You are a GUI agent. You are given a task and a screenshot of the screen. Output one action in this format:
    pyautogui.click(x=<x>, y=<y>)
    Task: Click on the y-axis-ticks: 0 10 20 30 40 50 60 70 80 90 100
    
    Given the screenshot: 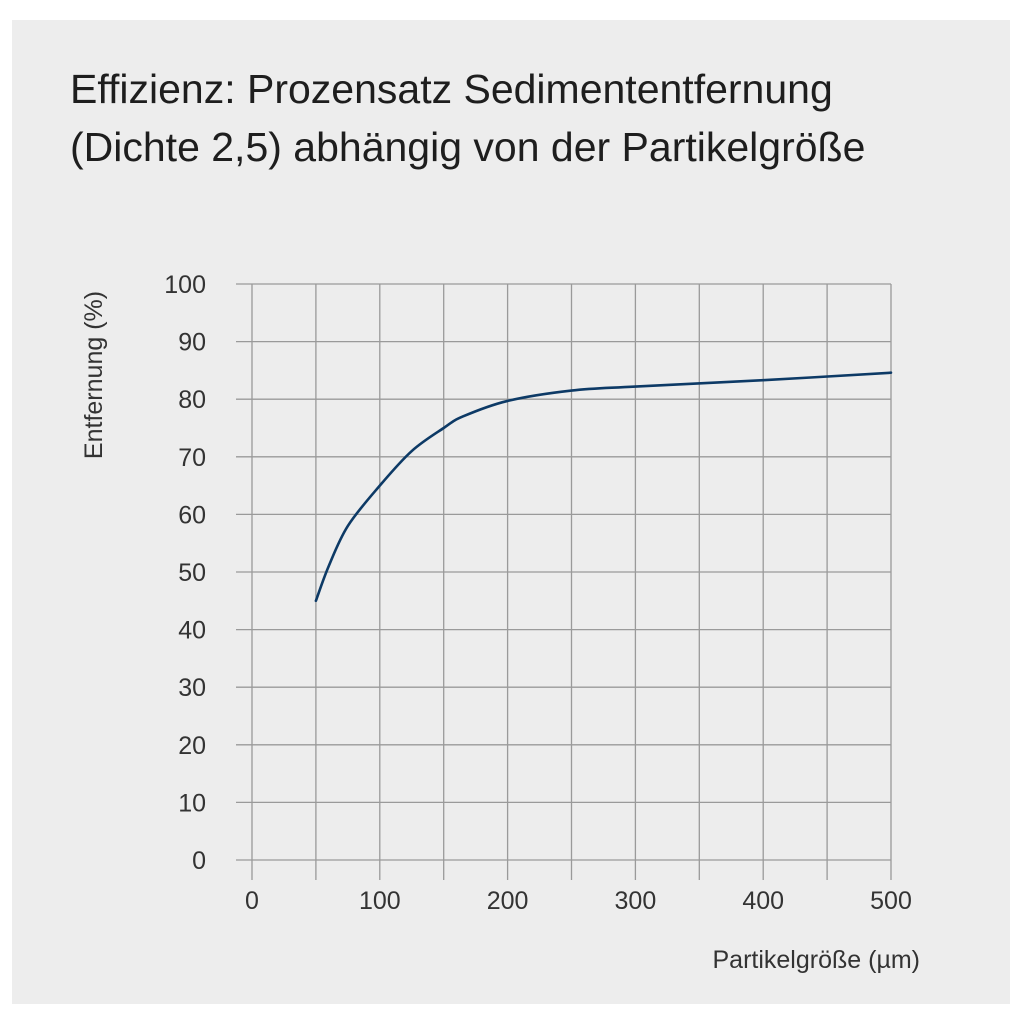 What is the action you would take?
    pyautogui.click(x=185, y=573)
    